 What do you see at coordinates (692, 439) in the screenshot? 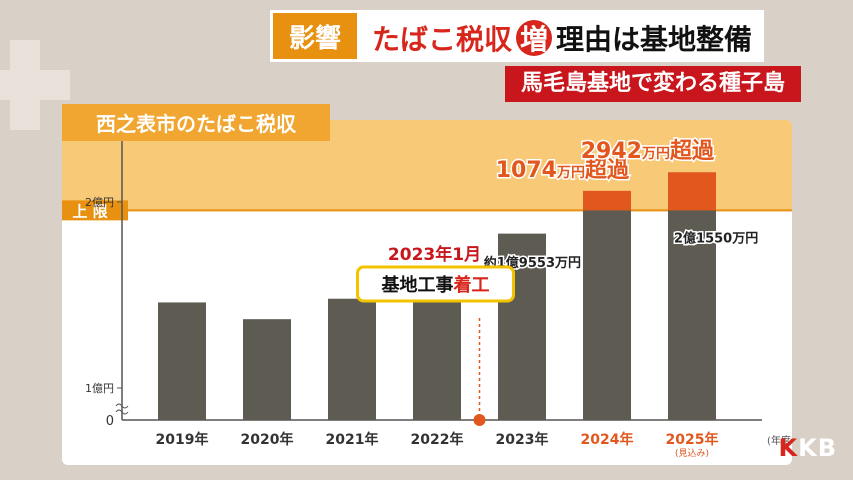
I see `x-tick-label: 2025年` at bounding box center [692, 439].